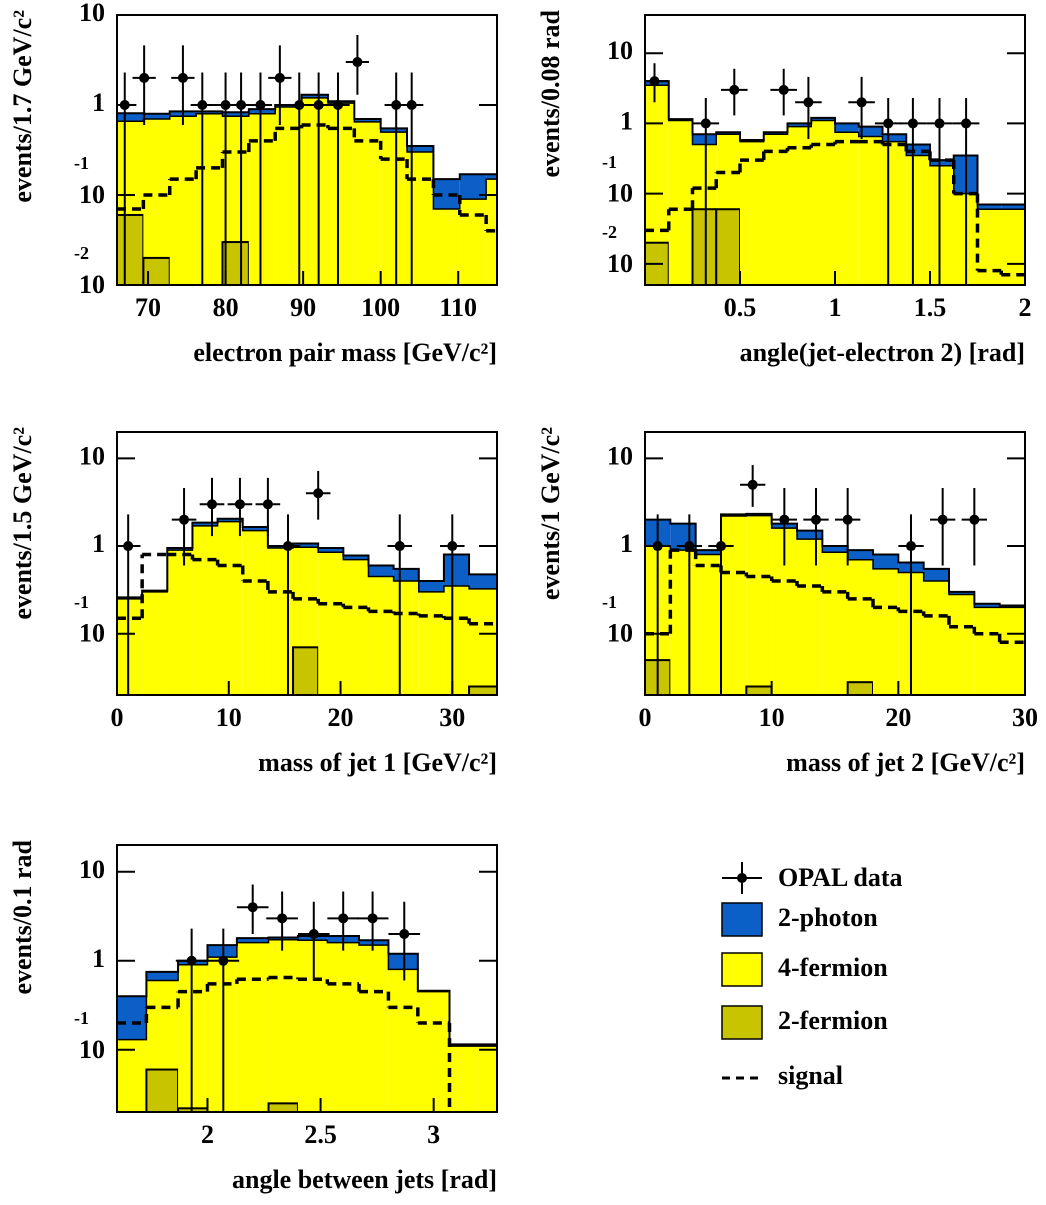 The image size is (1046, 1205). I want to click on x-tick-label: 110, so click(458, 307).